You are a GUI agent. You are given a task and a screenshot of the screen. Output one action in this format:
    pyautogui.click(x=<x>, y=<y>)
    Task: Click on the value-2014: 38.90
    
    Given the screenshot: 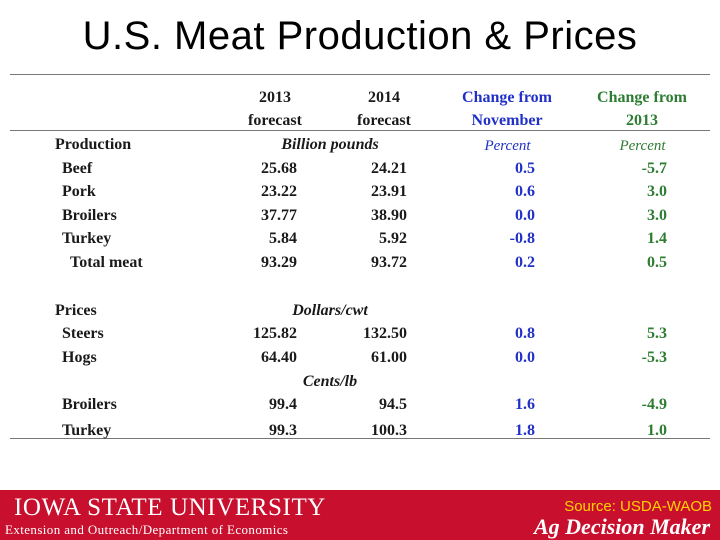 What is the action you would take?
    pyautogui.click(x=389, y=215)
    